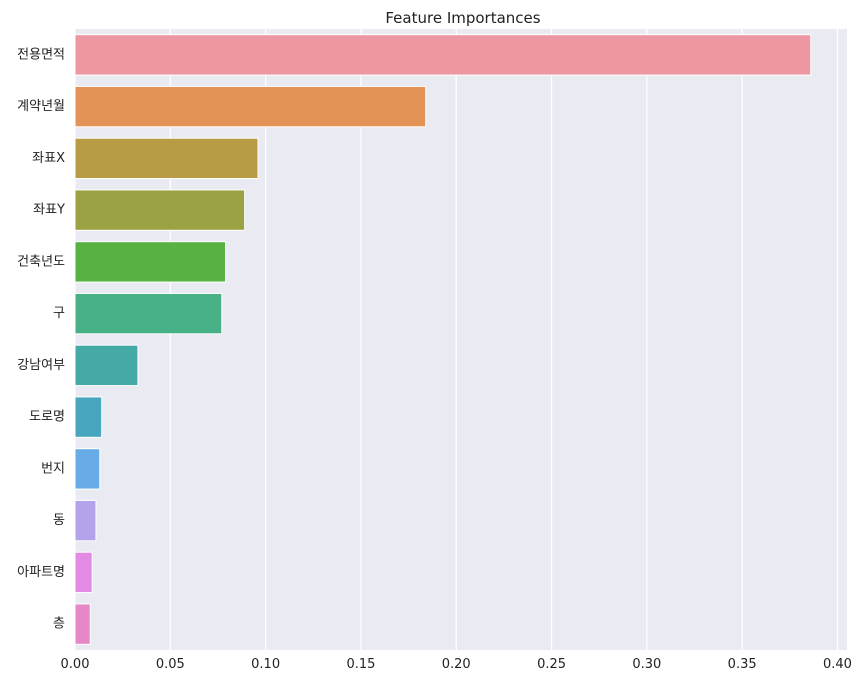  I want to click on x-axis-labels: 0.00 0.05 0.10 0.15 0.20 0.25 0.30 0.35 0.40, so click(456, 664).